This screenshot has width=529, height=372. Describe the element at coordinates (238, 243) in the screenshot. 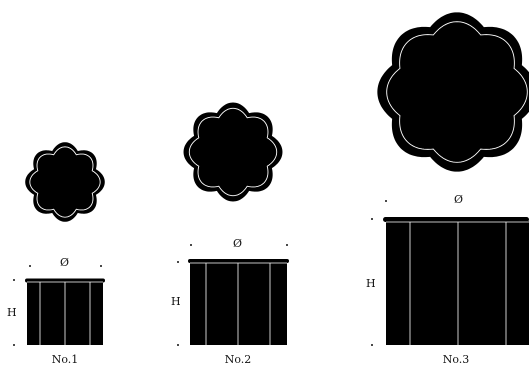

I see `no2-diameter-label: Ø` at that location.